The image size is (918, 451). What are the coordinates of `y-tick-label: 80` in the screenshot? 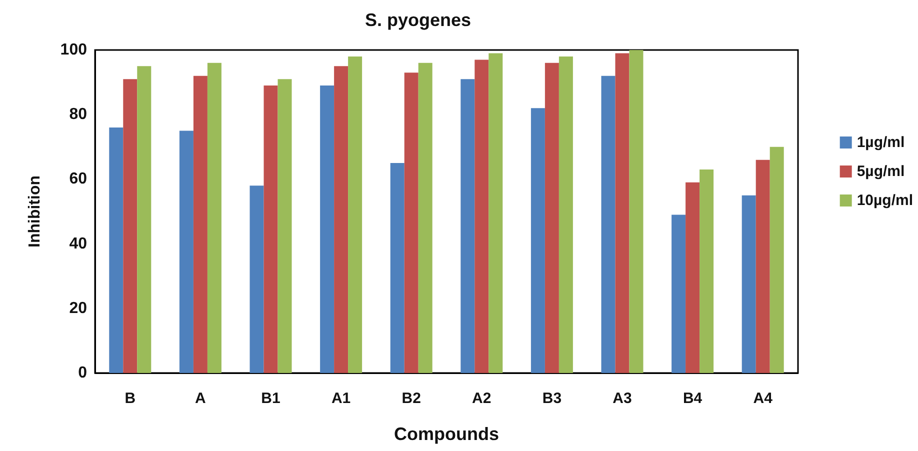 It's located at (78, 115).